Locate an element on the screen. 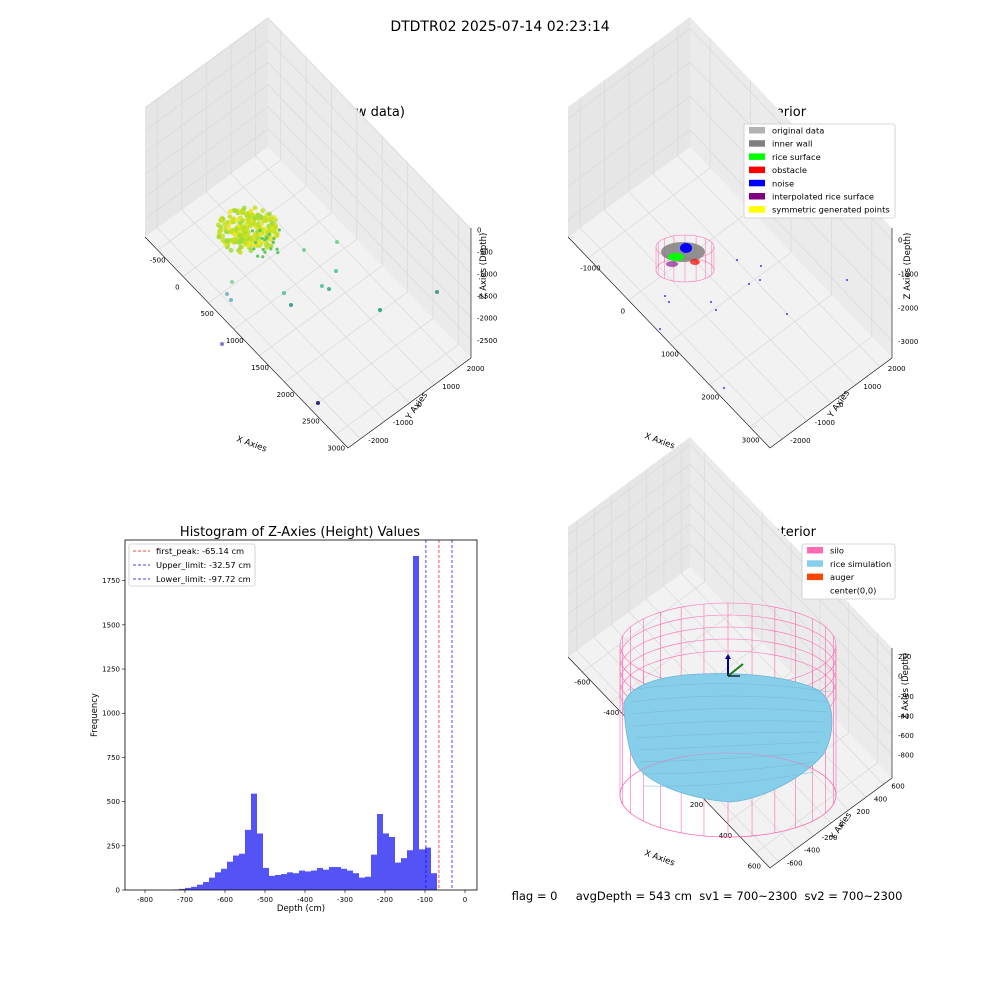 The image size is (1000, 1000). panel3-y-ticks: 0 250 500 750 1000 1250 1500 1750 is located at coordinates (113, 736).